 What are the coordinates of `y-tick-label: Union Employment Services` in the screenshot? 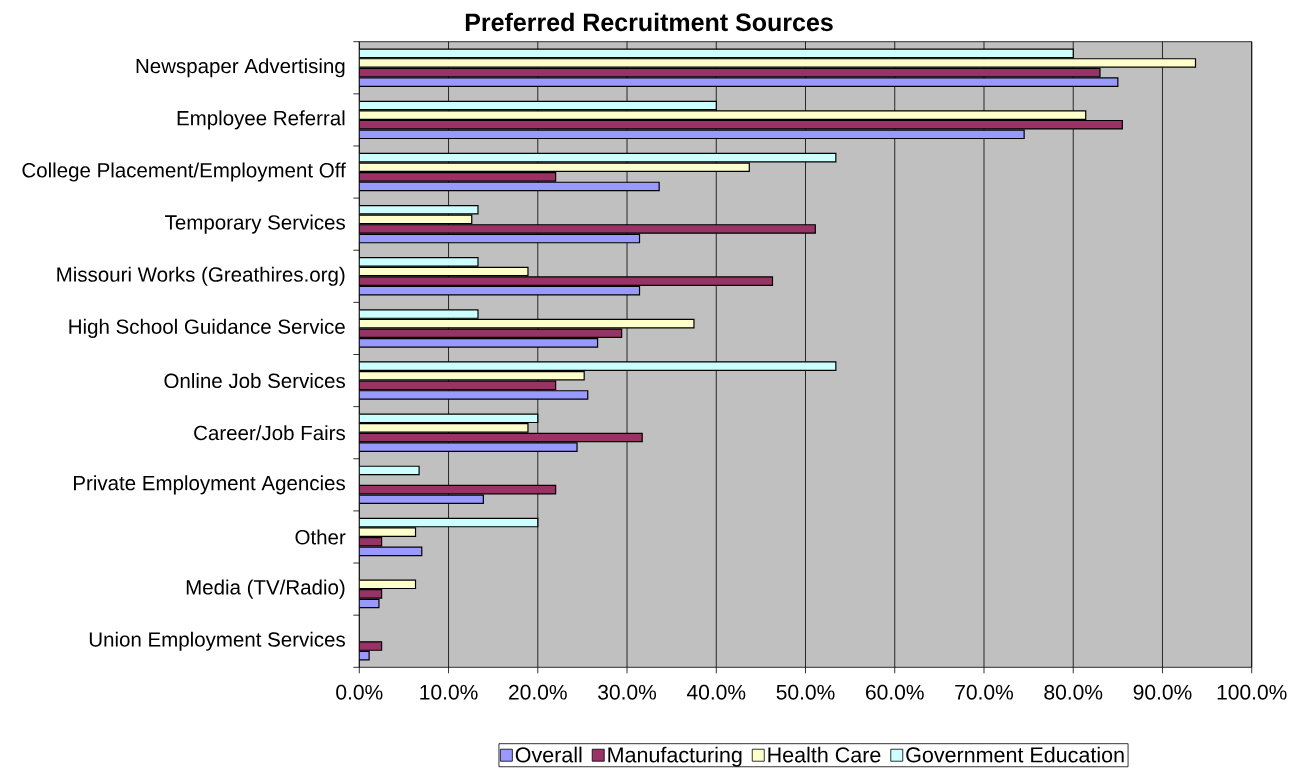 It's located at (217, 641).